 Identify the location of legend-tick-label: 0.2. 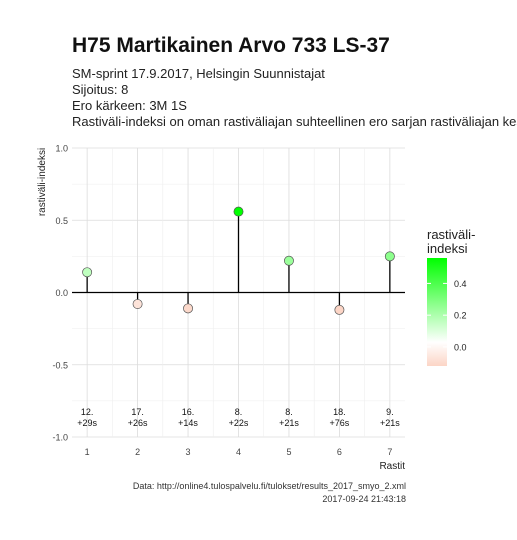
(460, 316).